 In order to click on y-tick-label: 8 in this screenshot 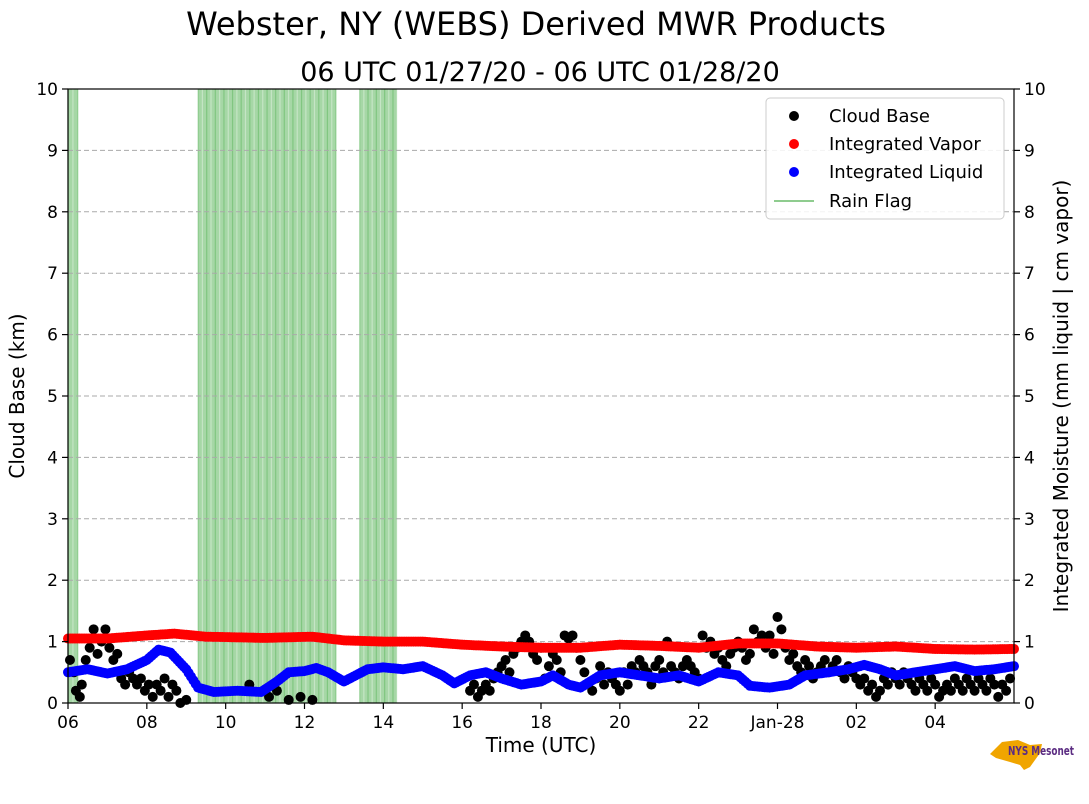, I will do `click(52, 213)`.